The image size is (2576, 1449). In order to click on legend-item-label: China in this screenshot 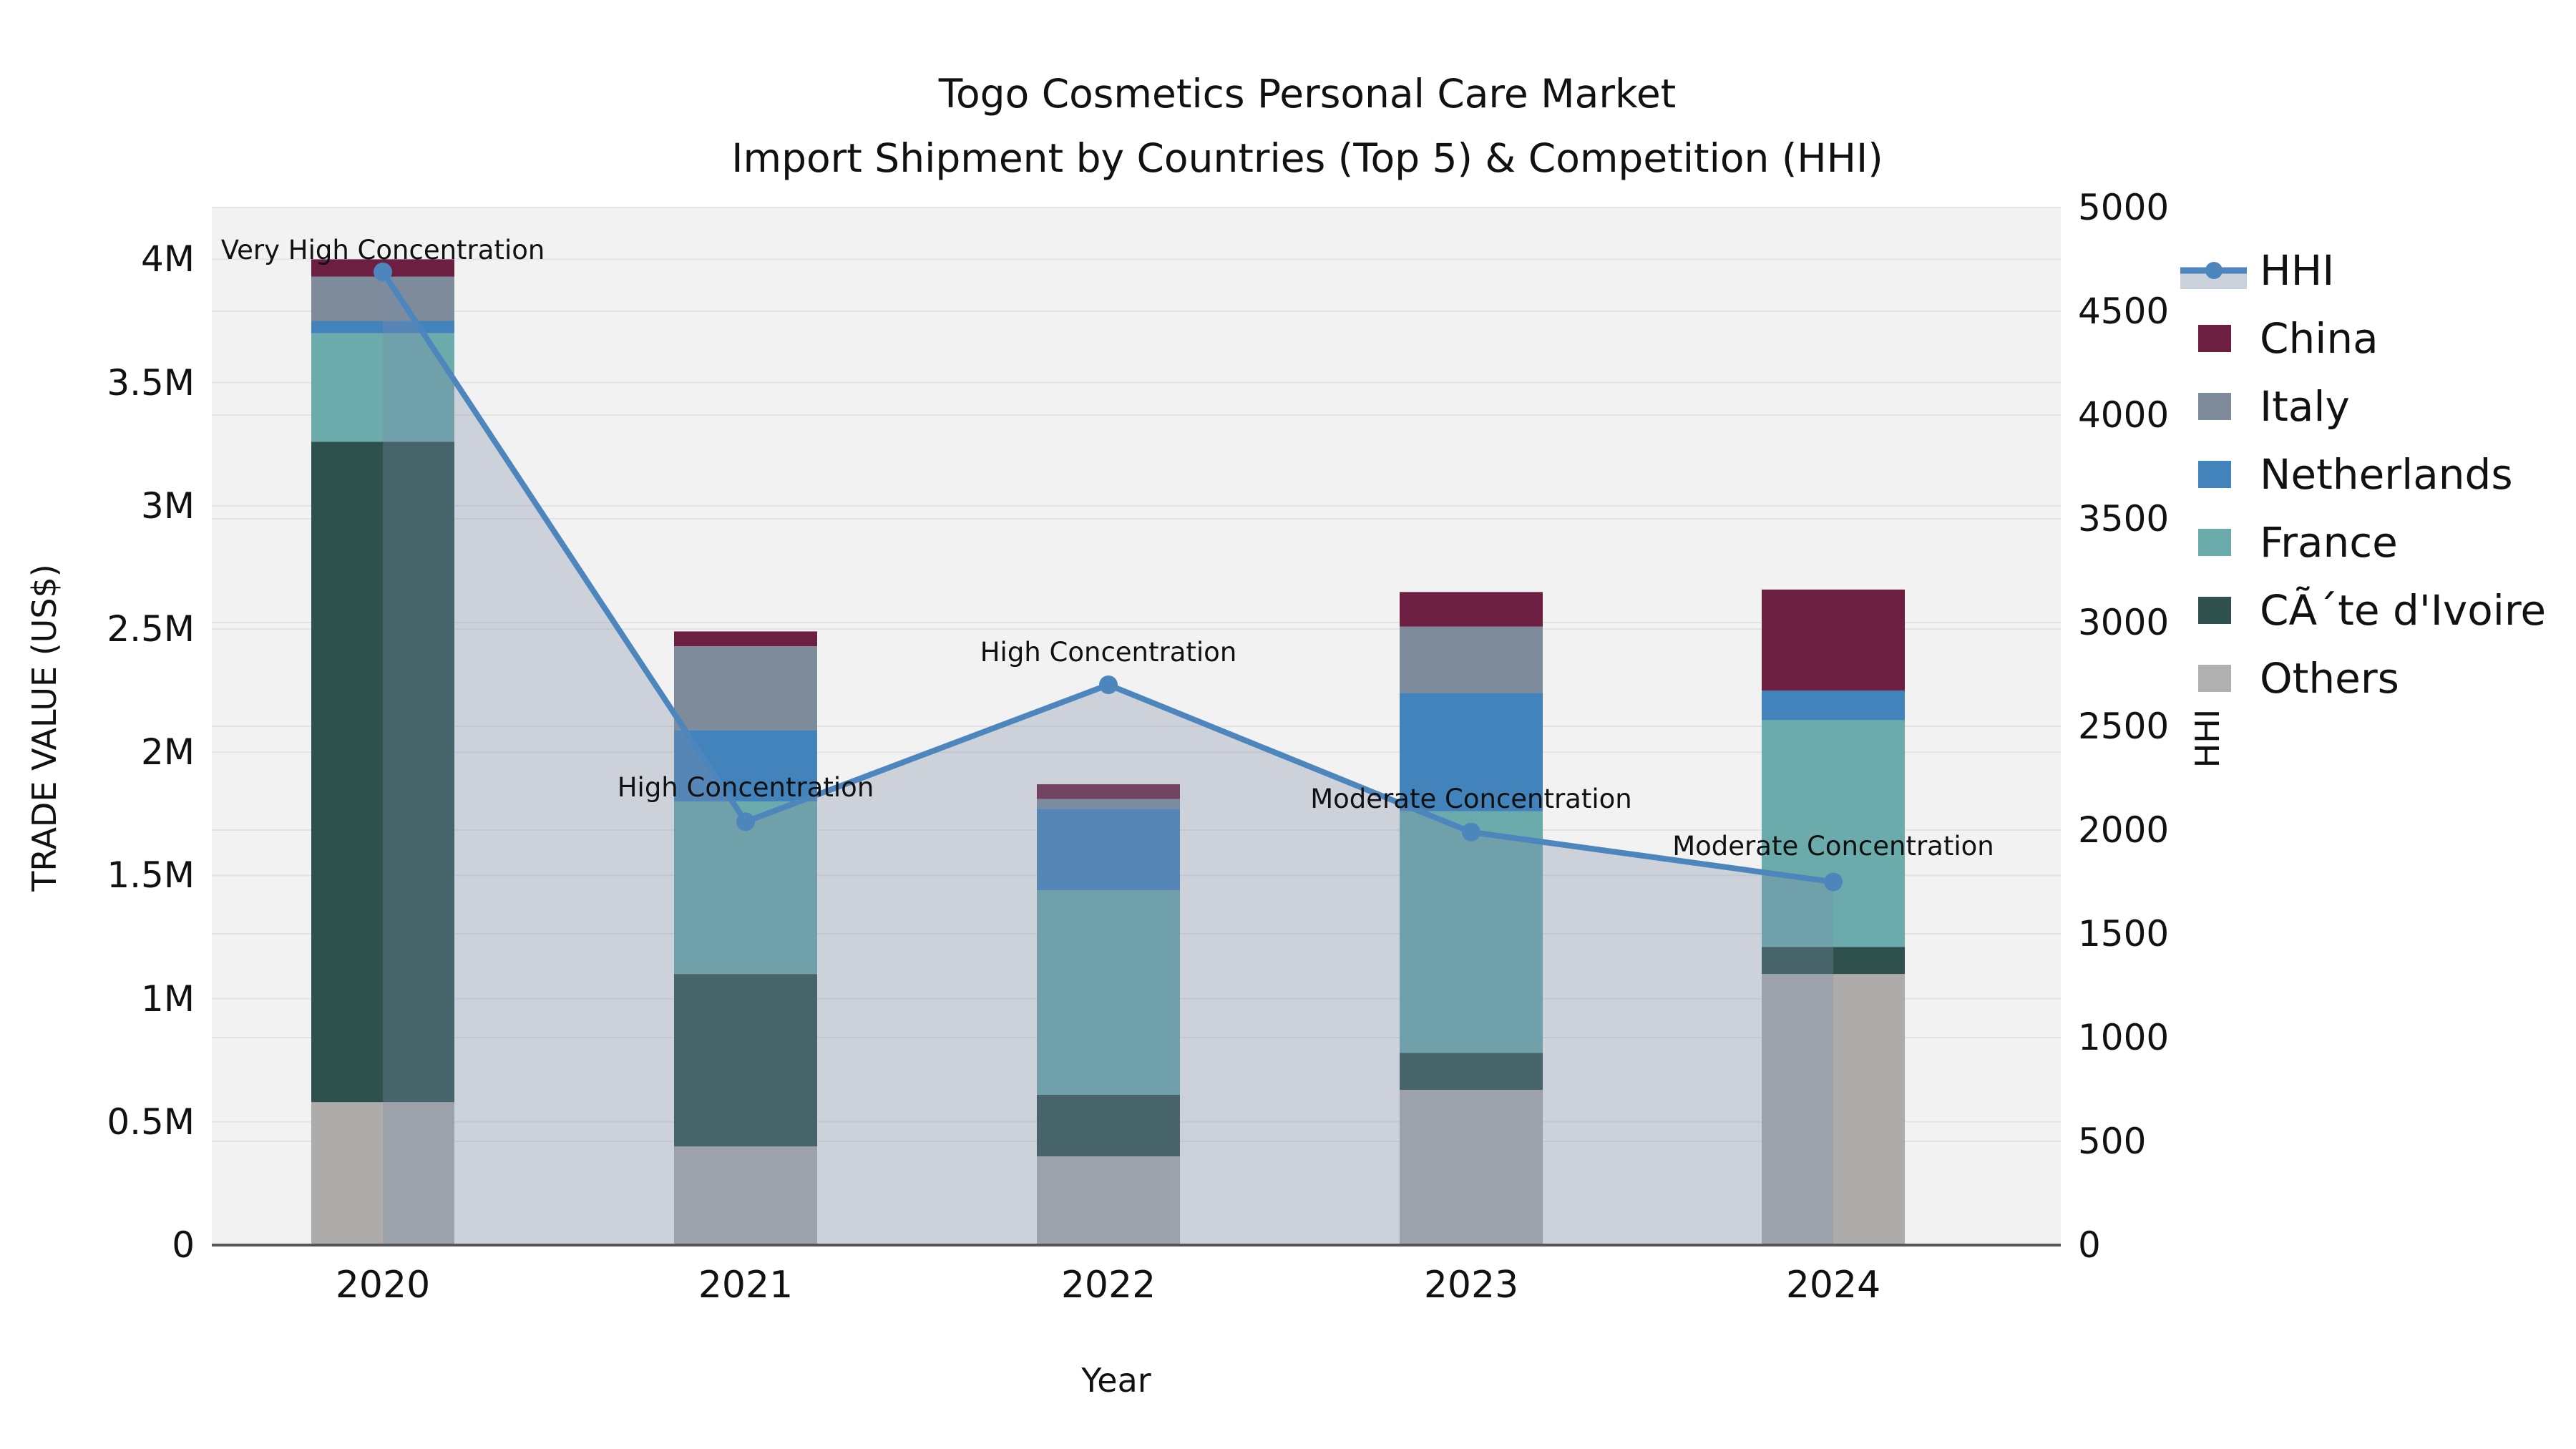, I will do `click(2319, 338)`.